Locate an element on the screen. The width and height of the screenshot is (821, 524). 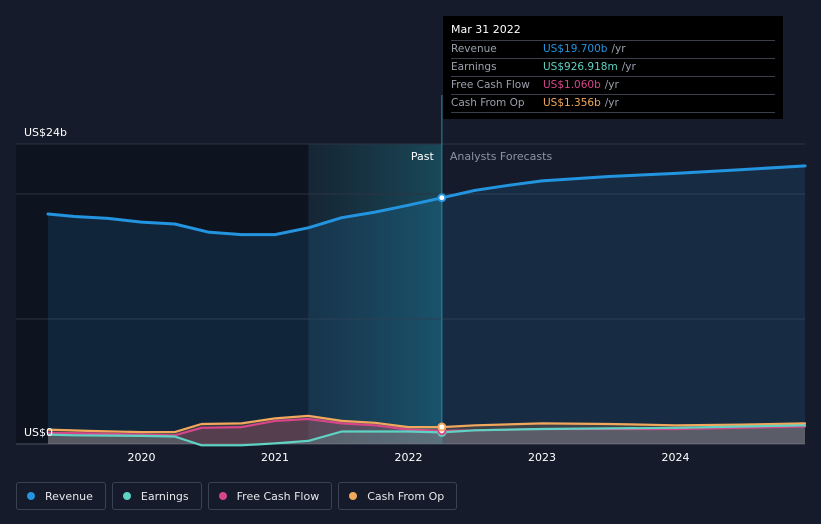
hover-markers is located at coordinates (442, 315).